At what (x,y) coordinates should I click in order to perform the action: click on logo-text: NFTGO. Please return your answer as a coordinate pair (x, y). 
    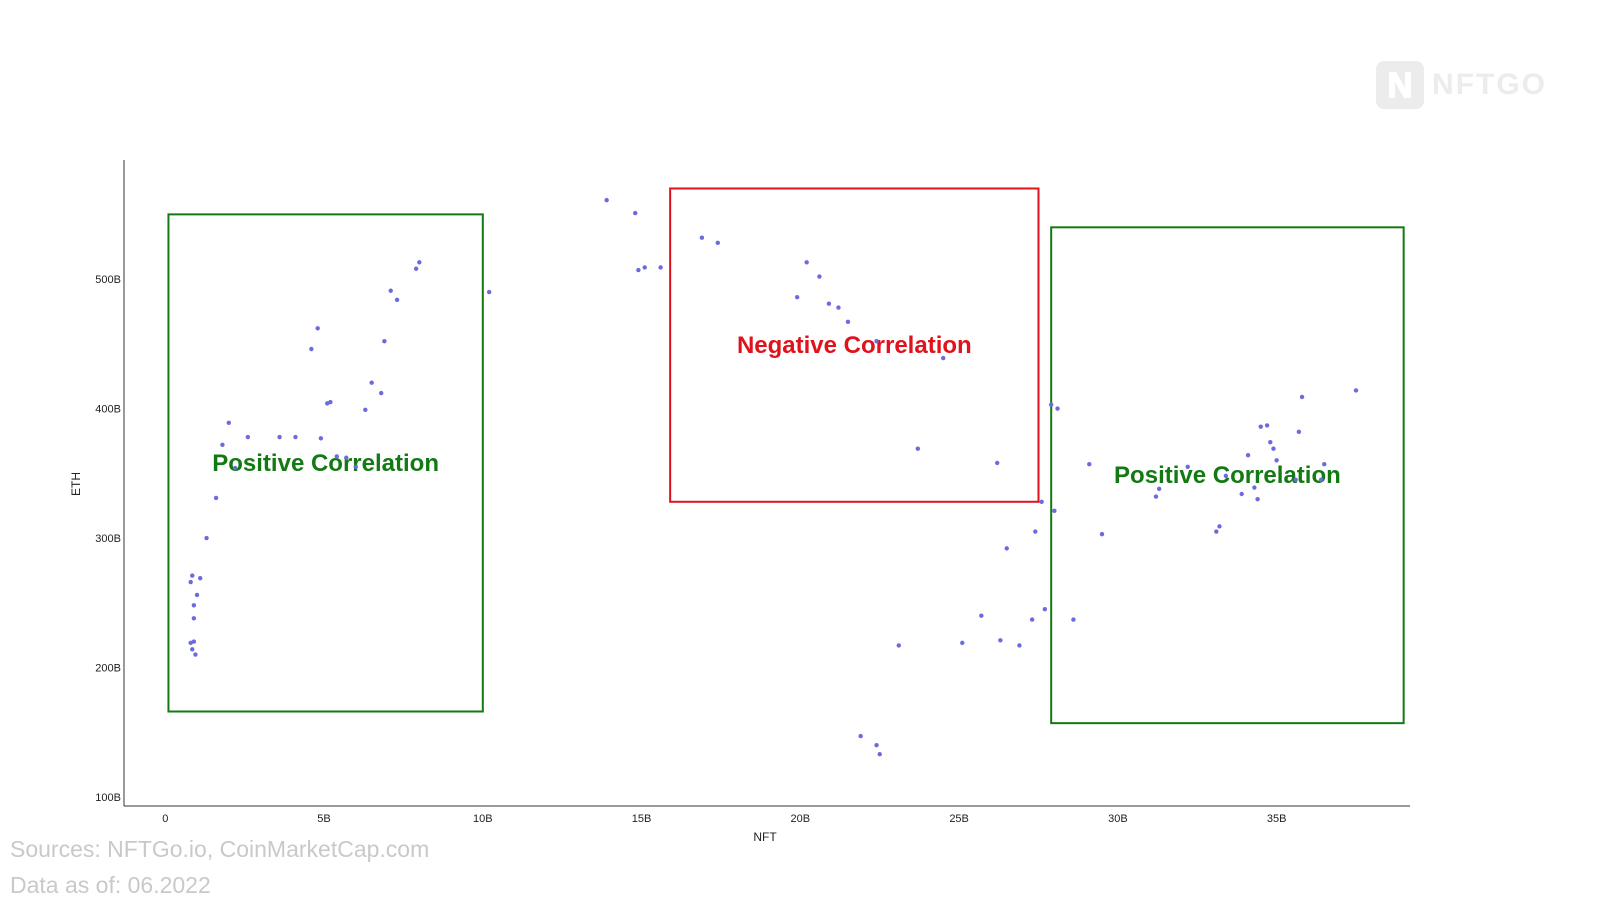
    Looking at the image, I should click on (1489, 84).